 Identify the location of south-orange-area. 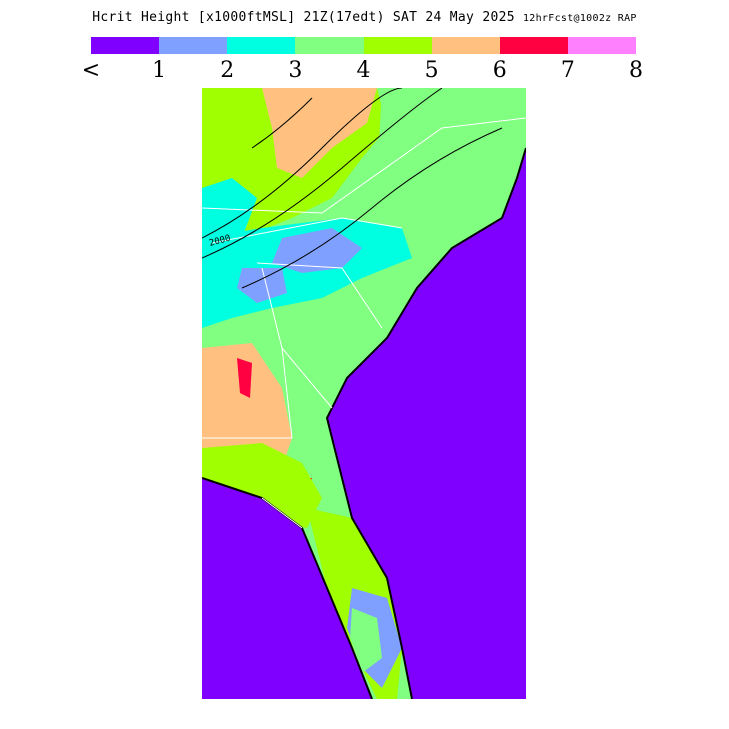
(247, 410).